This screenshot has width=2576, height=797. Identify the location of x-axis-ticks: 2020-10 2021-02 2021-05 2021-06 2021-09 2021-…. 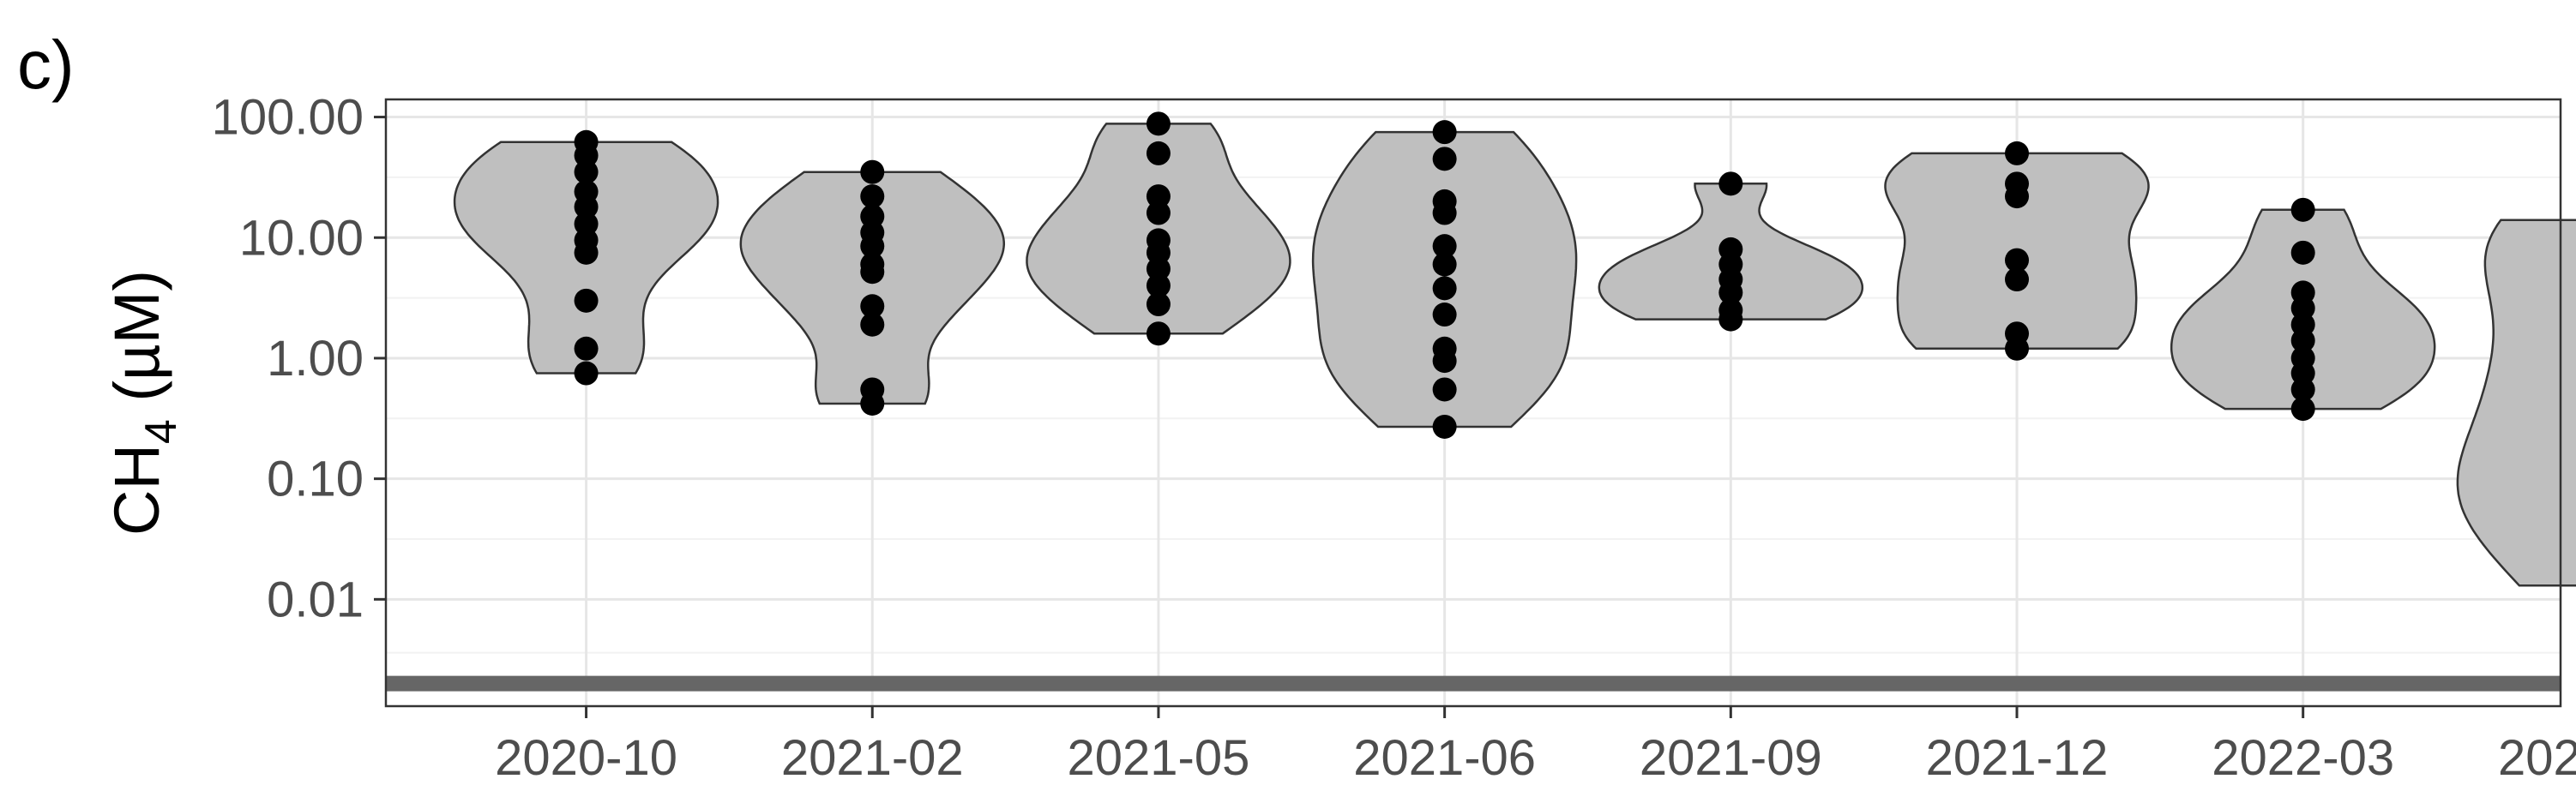
(1535, 746).